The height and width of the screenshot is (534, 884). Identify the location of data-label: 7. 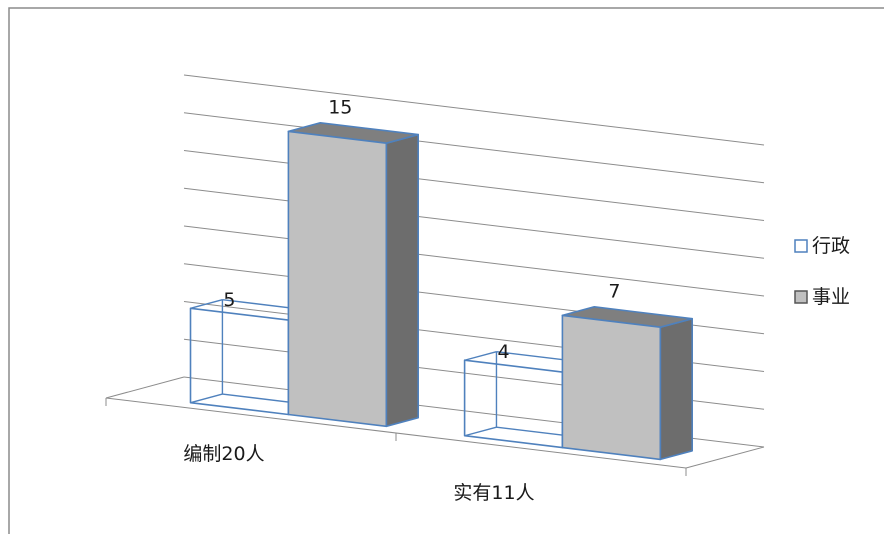
(614, 291).